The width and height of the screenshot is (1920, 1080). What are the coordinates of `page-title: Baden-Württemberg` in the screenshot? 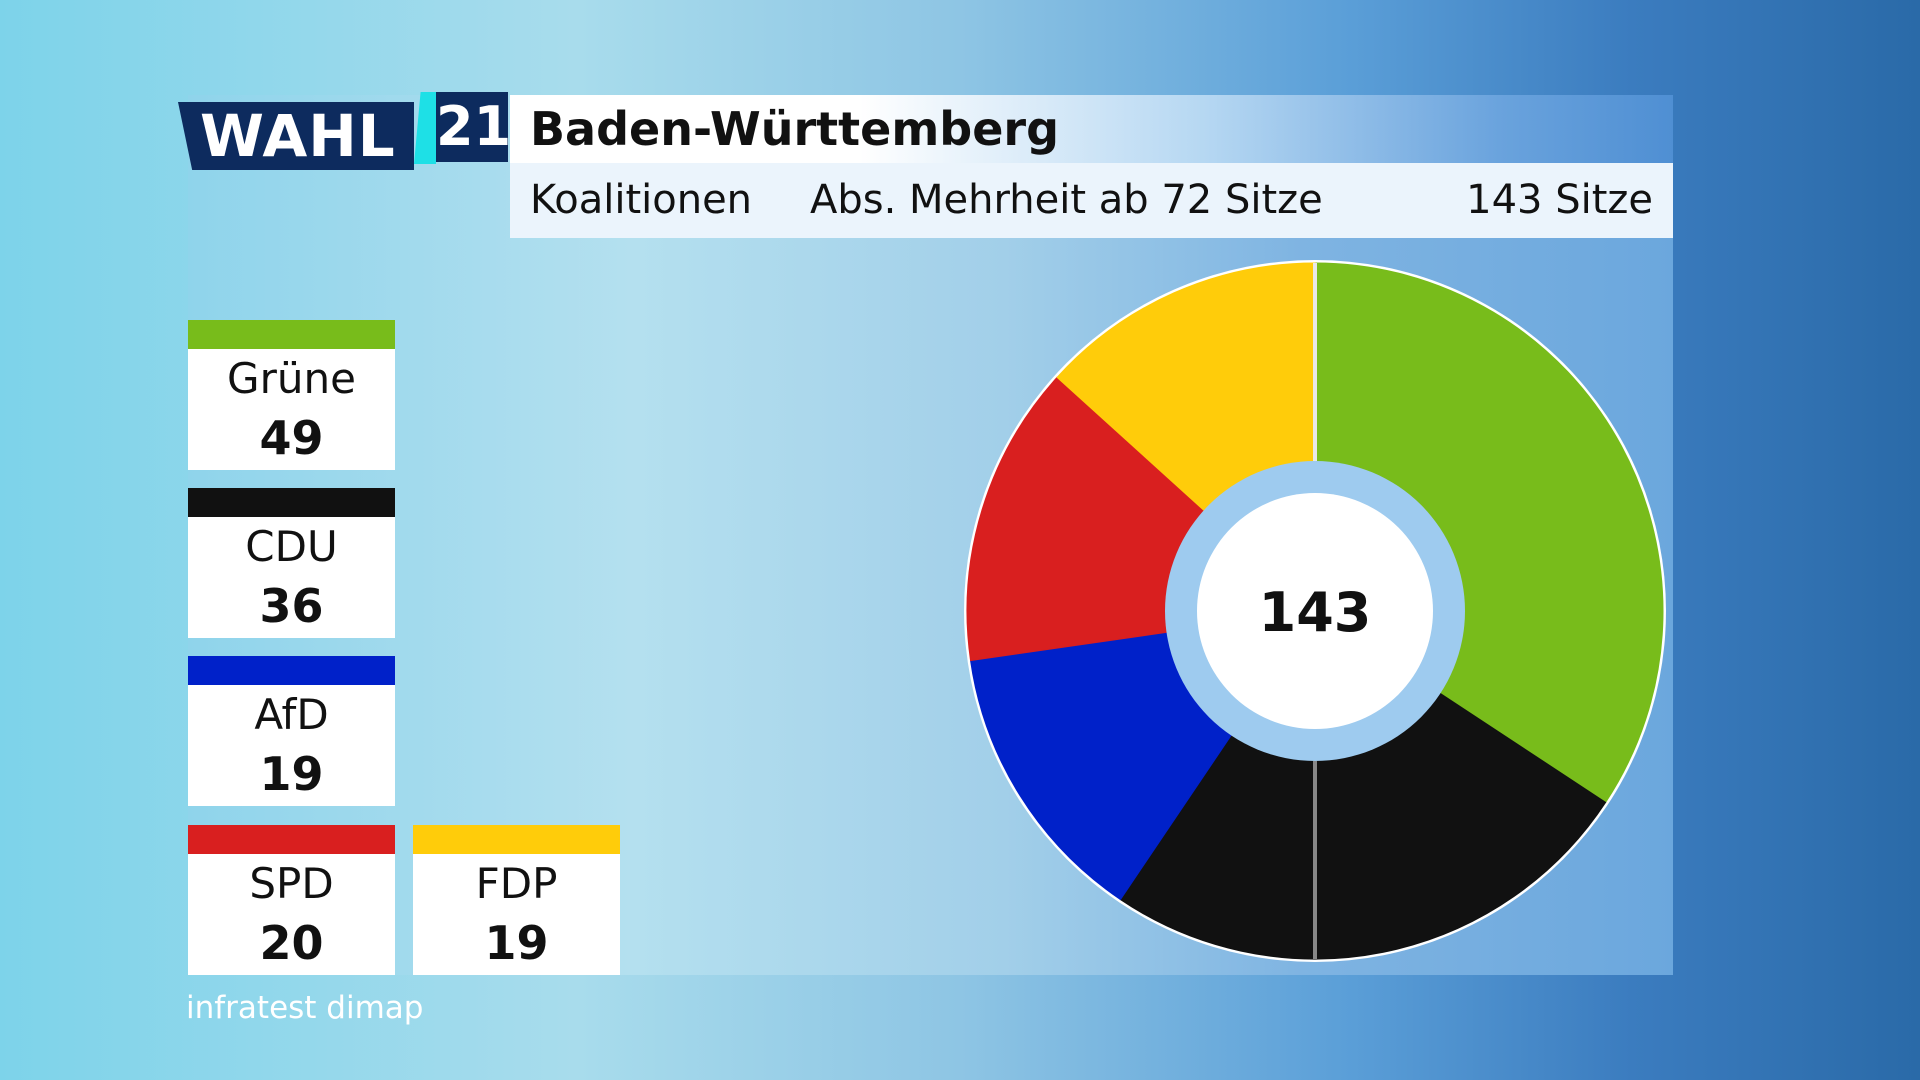 It's located at (795, 129).